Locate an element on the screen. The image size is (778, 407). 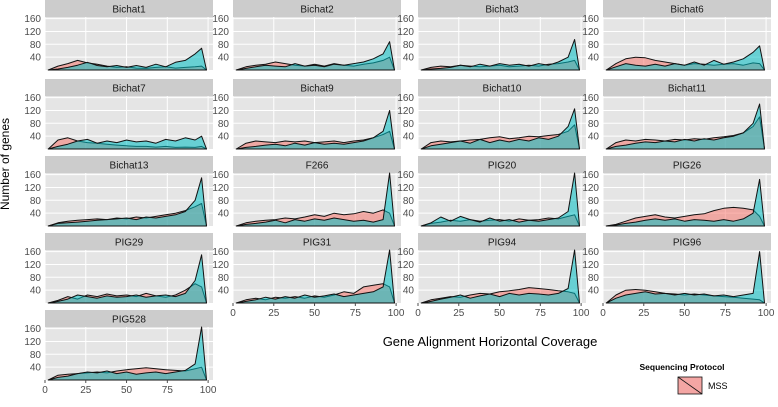
facet-panel: Bichat2 40 80 120 160 is located at coordinates (306, 35).